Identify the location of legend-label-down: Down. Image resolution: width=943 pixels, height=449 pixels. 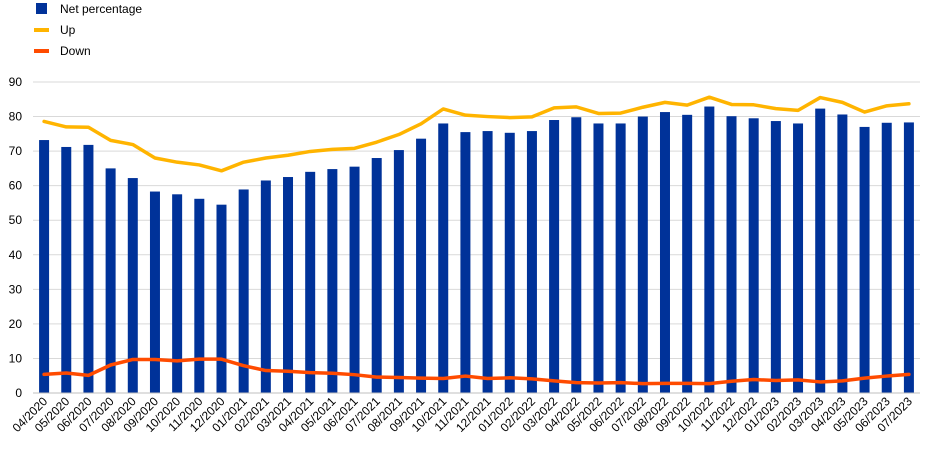
(75, 51).